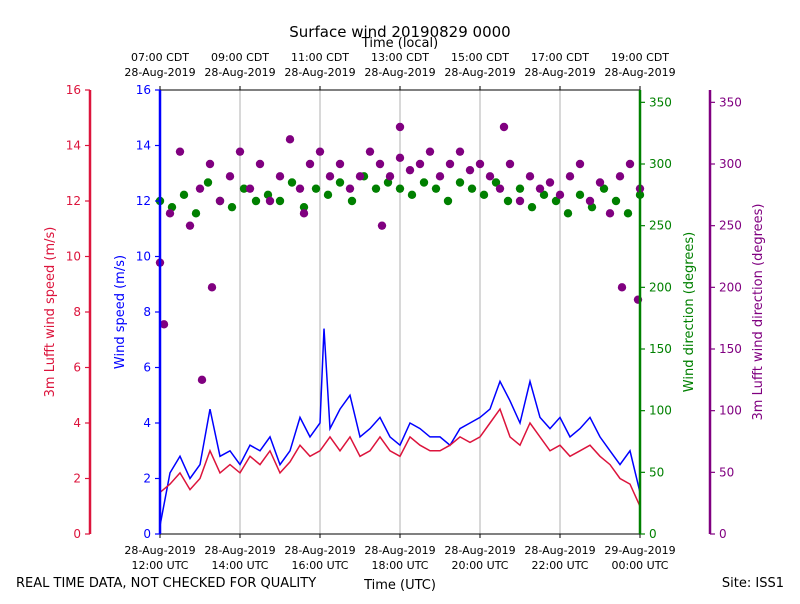 The height and width of the screenshot is (604, 800). What do you see at coordinates (639, 565) in the screenshot?
I see `x-tick-time-label: 00:00 UTC` at bounding box center [639, 565].